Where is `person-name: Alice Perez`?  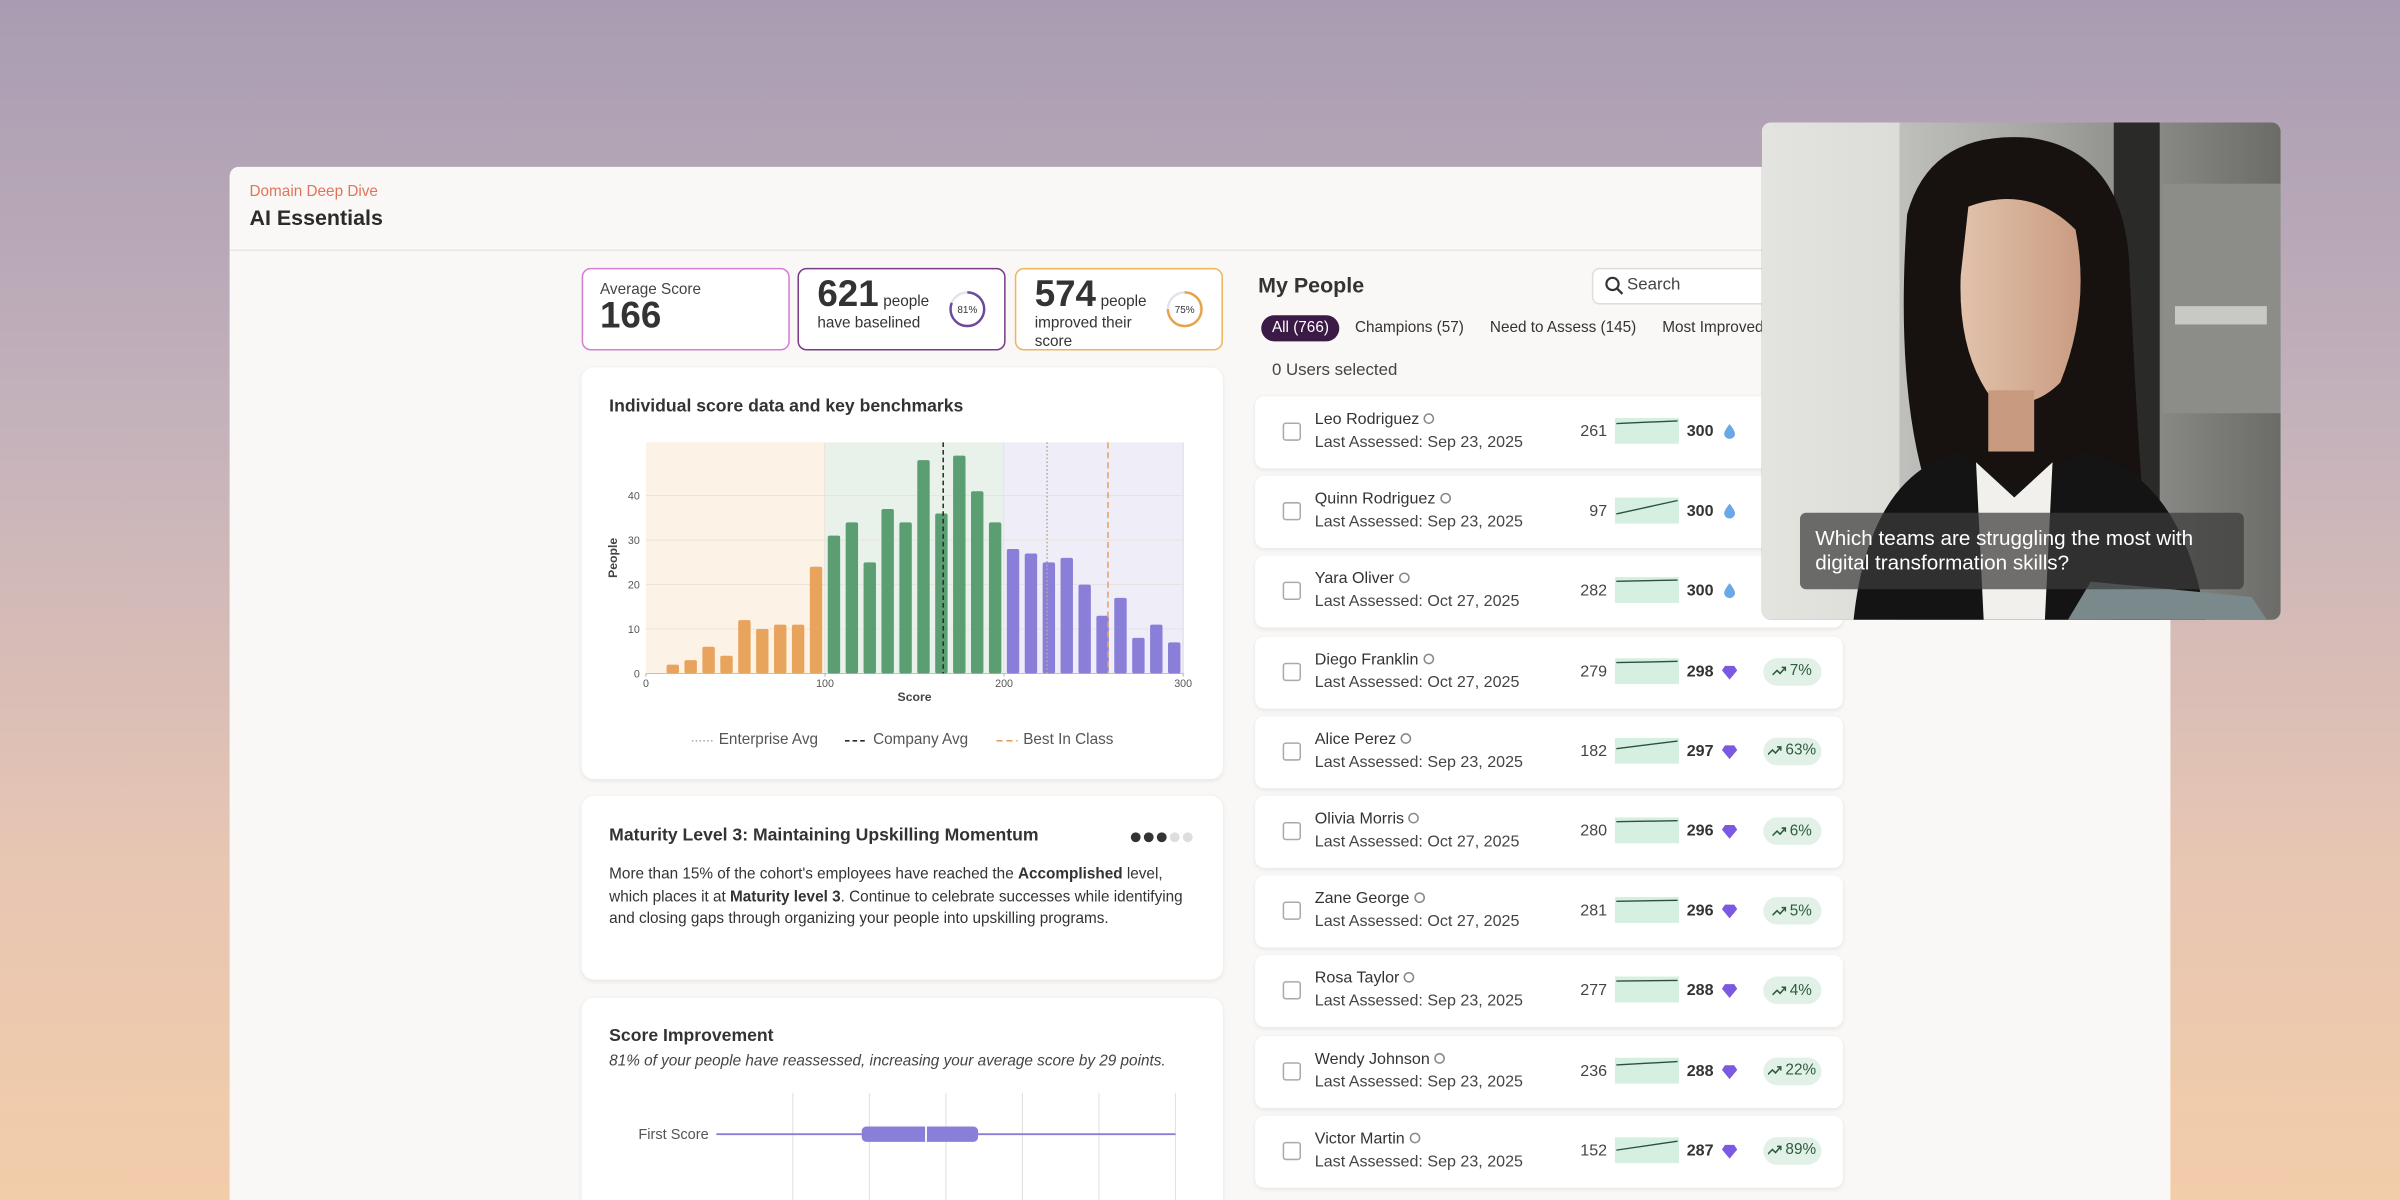
person-name: Alice Perez is located at coordinates (1363, 739).